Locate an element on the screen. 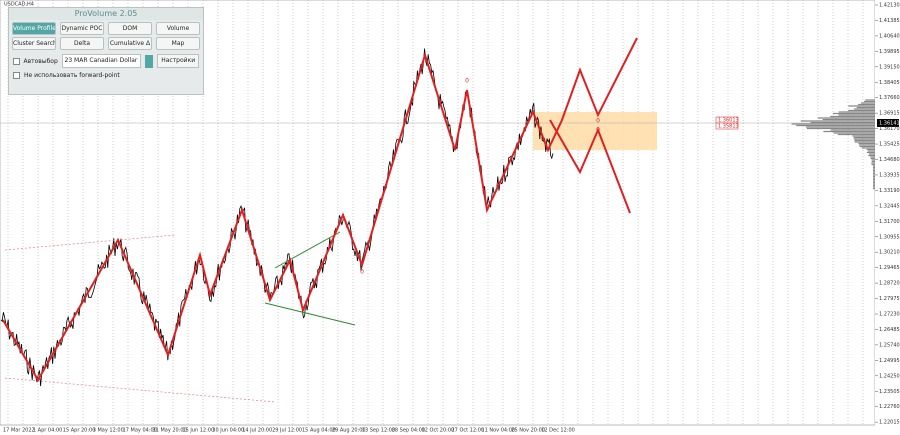 This screenshot has height=435, width=900. panel-button: Map is located at coordinates (178, 43).